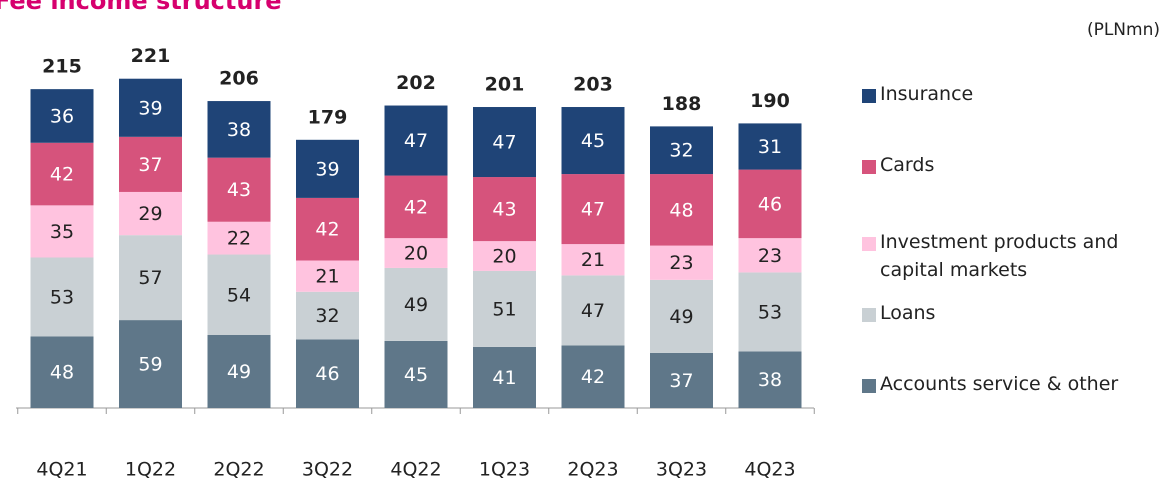  Describe the element at coordinates (681, 470) in the screenshot. I see `x-tick-label: 3Q23` at that location.